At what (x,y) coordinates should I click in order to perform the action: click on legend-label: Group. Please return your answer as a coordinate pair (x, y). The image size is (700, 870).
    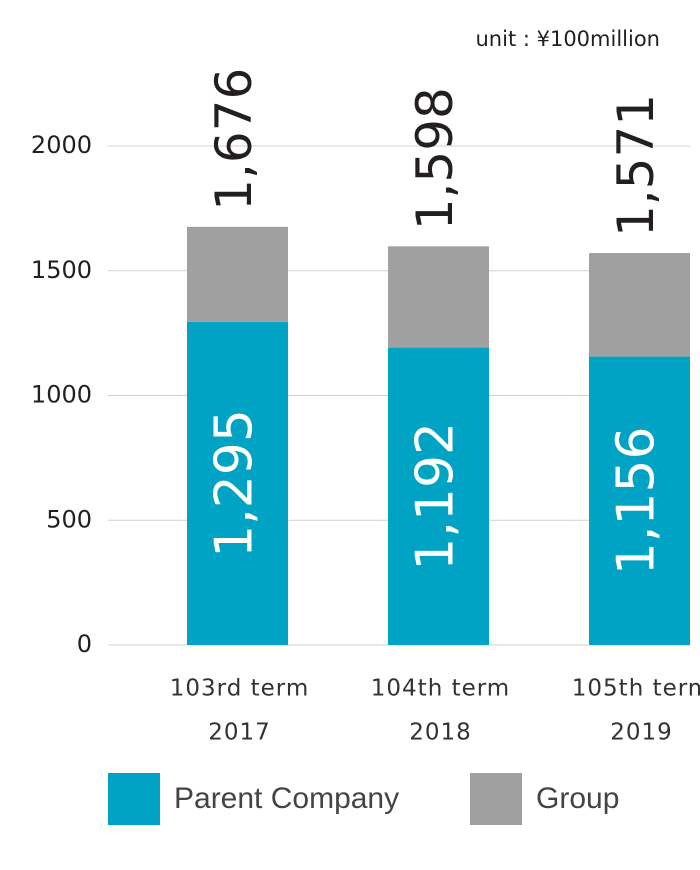
    Looking at the image, I should click on (577, 798).